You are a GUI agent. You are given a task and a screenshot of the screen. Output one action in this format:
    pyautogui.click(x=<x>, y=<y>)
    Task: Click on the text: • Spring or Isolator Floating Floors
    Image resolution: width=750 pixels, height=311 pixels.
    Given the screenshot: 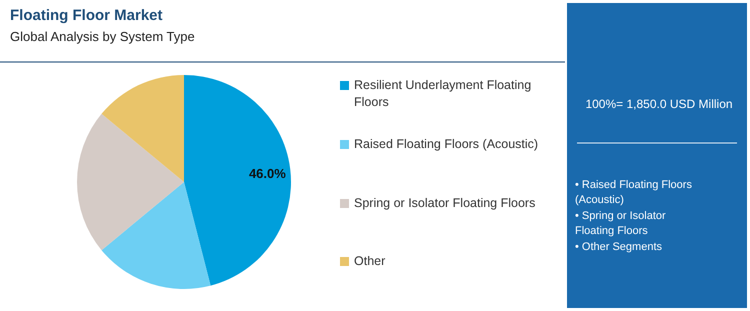 What is the action you would take?
    pyautogui.click(x=620, y=223)
    